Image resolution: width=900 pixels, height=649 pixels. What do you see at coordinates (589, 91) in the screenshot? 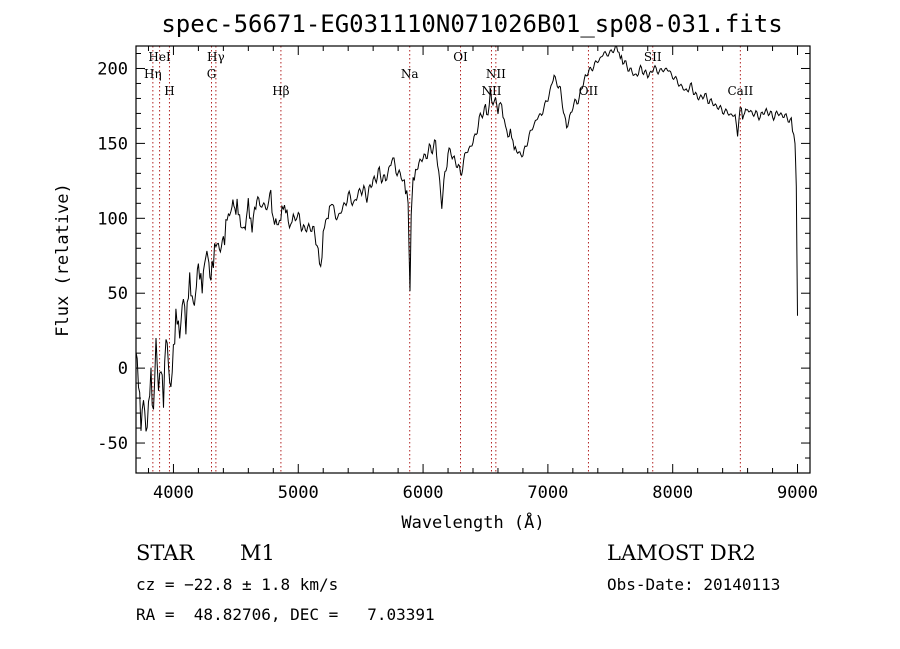
I see `spectral-line-label: OII` at bounding box center [589, 91].